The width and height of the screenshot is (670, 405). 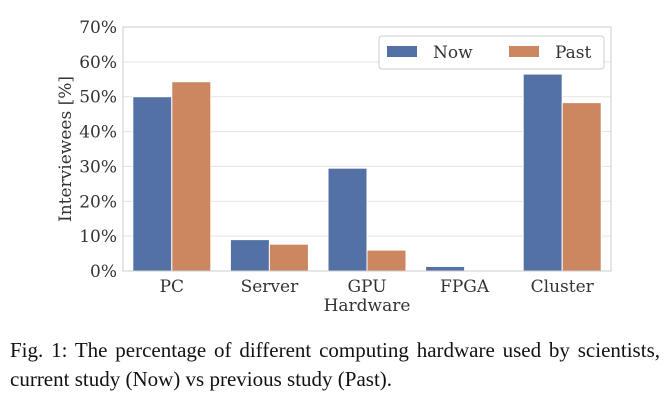 What do you see at coordinates (524, 51) in the screenshot?
I see `legend-swatch-past` at bounding box center [524, 51].